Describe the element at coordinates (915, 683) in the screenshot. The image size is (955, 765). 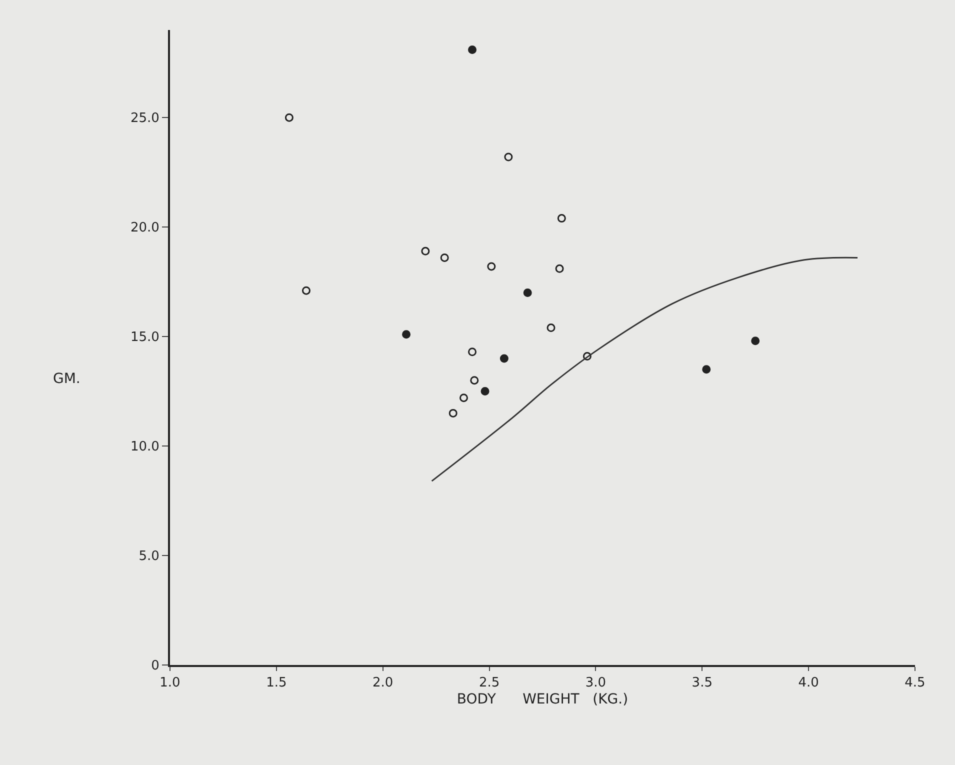
I see `x-tick-label: 4.5` at that location.